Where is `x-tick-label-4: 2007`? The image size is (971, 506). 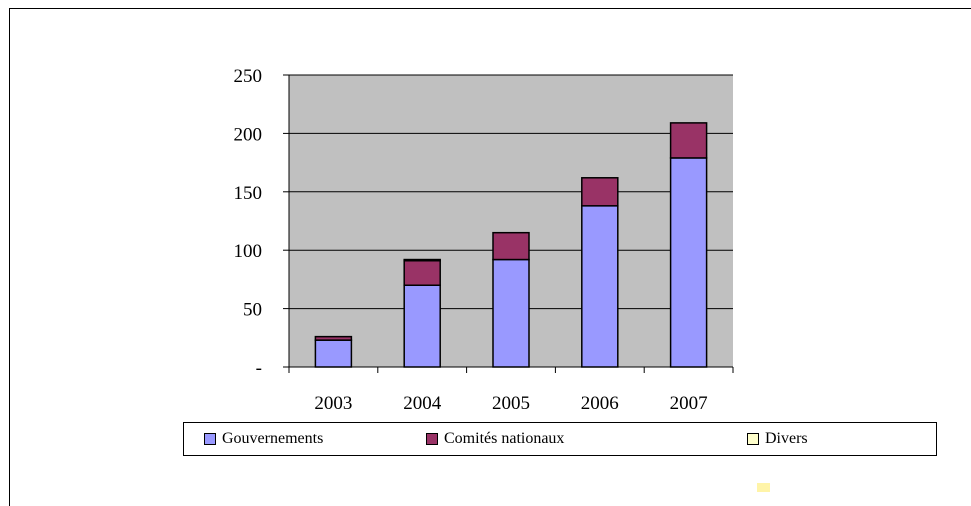
x-tick-label-4: 2007 is located at coordinates (689, 403).